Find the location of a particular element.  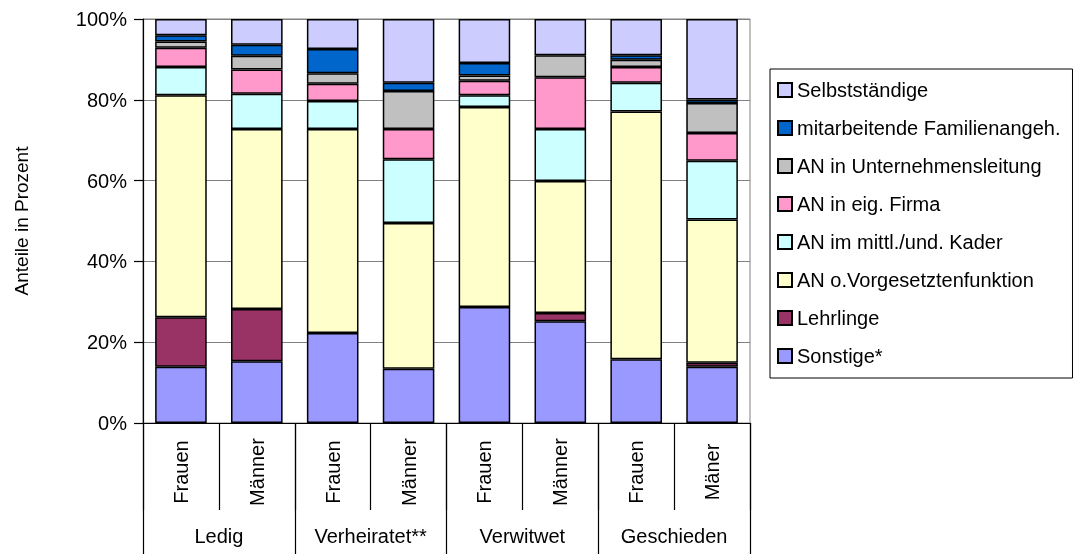

text: Geschieden is located at coordinates (674, 536).